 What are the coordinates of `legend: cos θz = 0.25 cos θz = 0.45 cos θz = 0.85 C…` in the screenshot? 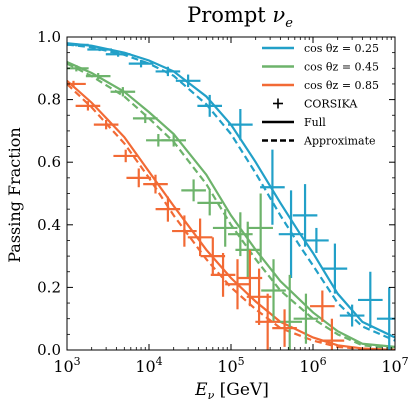 It's located at (320, 95).